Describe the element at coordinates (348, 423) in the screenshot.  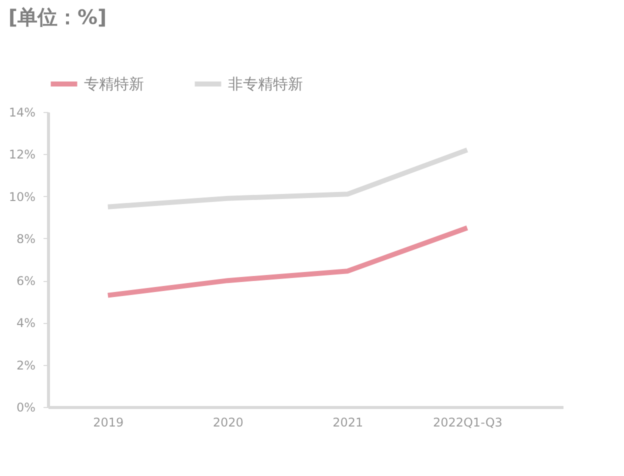
I see `x-tick-label: 2021` at that location.